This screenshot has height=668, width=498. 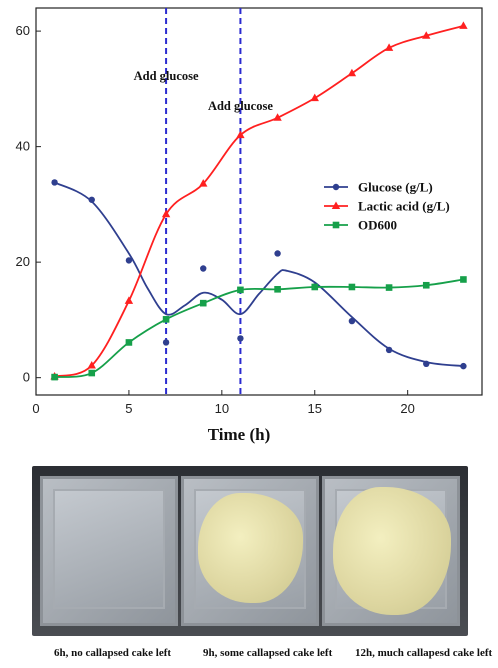 I want to click on legend-label: Glucose (g/L), so click(x=395, y=187).